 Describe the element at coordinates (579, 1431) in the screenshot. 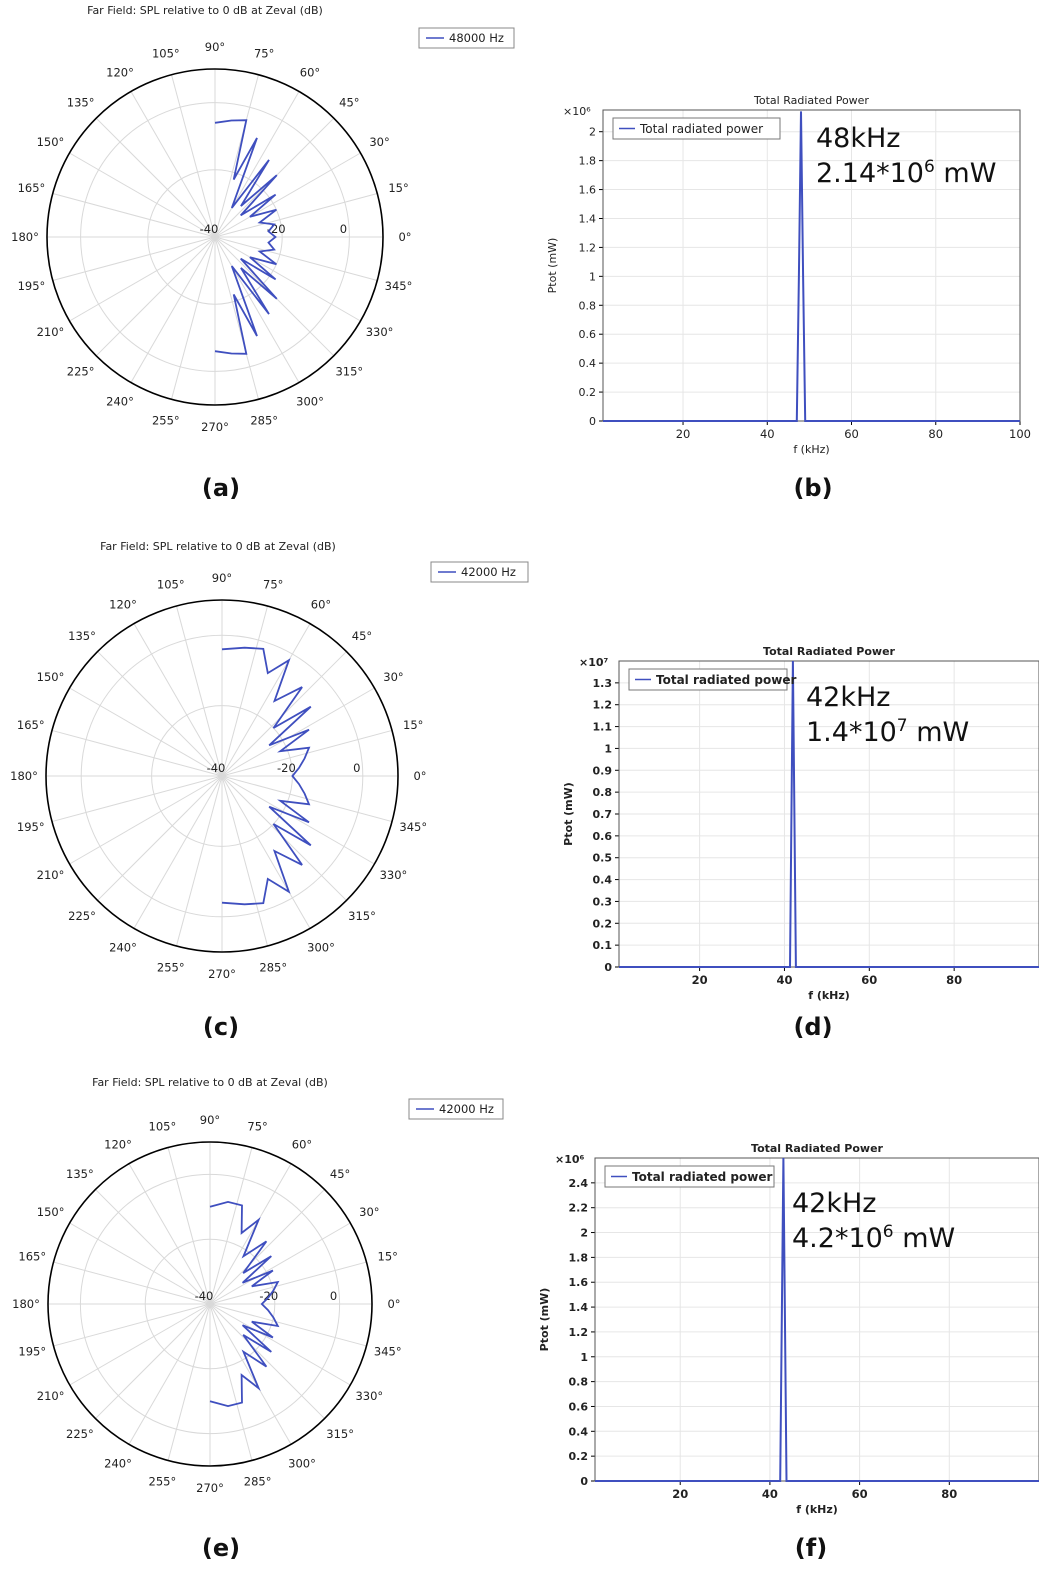

I see `y-tick-label: 0.4` at that location.